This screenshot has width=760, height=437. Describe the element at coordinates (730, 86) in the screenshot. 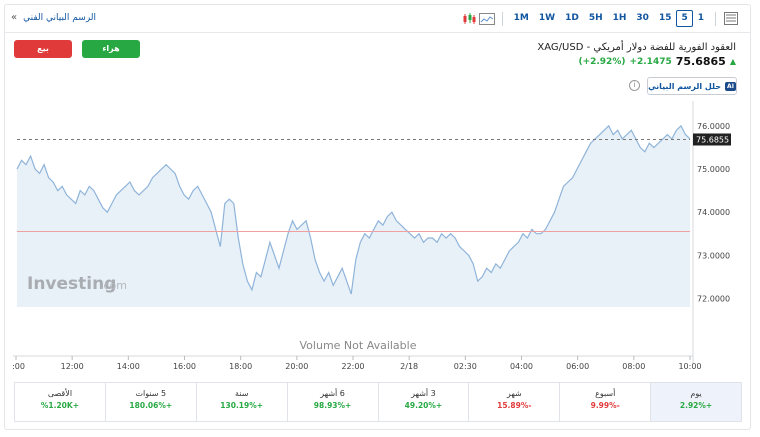

I see `ai-badge: AI` at that location.